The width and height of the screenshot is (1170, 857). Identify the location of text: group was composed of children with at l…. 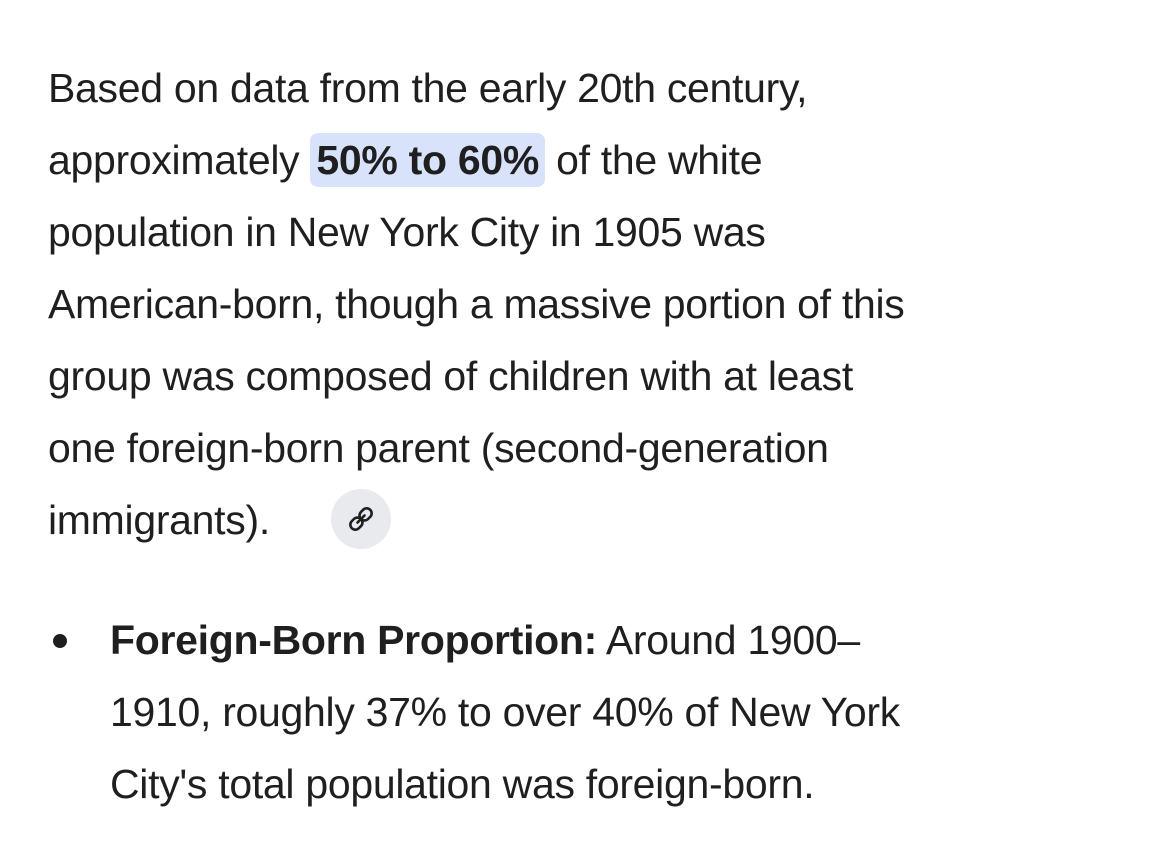
(450, 376).